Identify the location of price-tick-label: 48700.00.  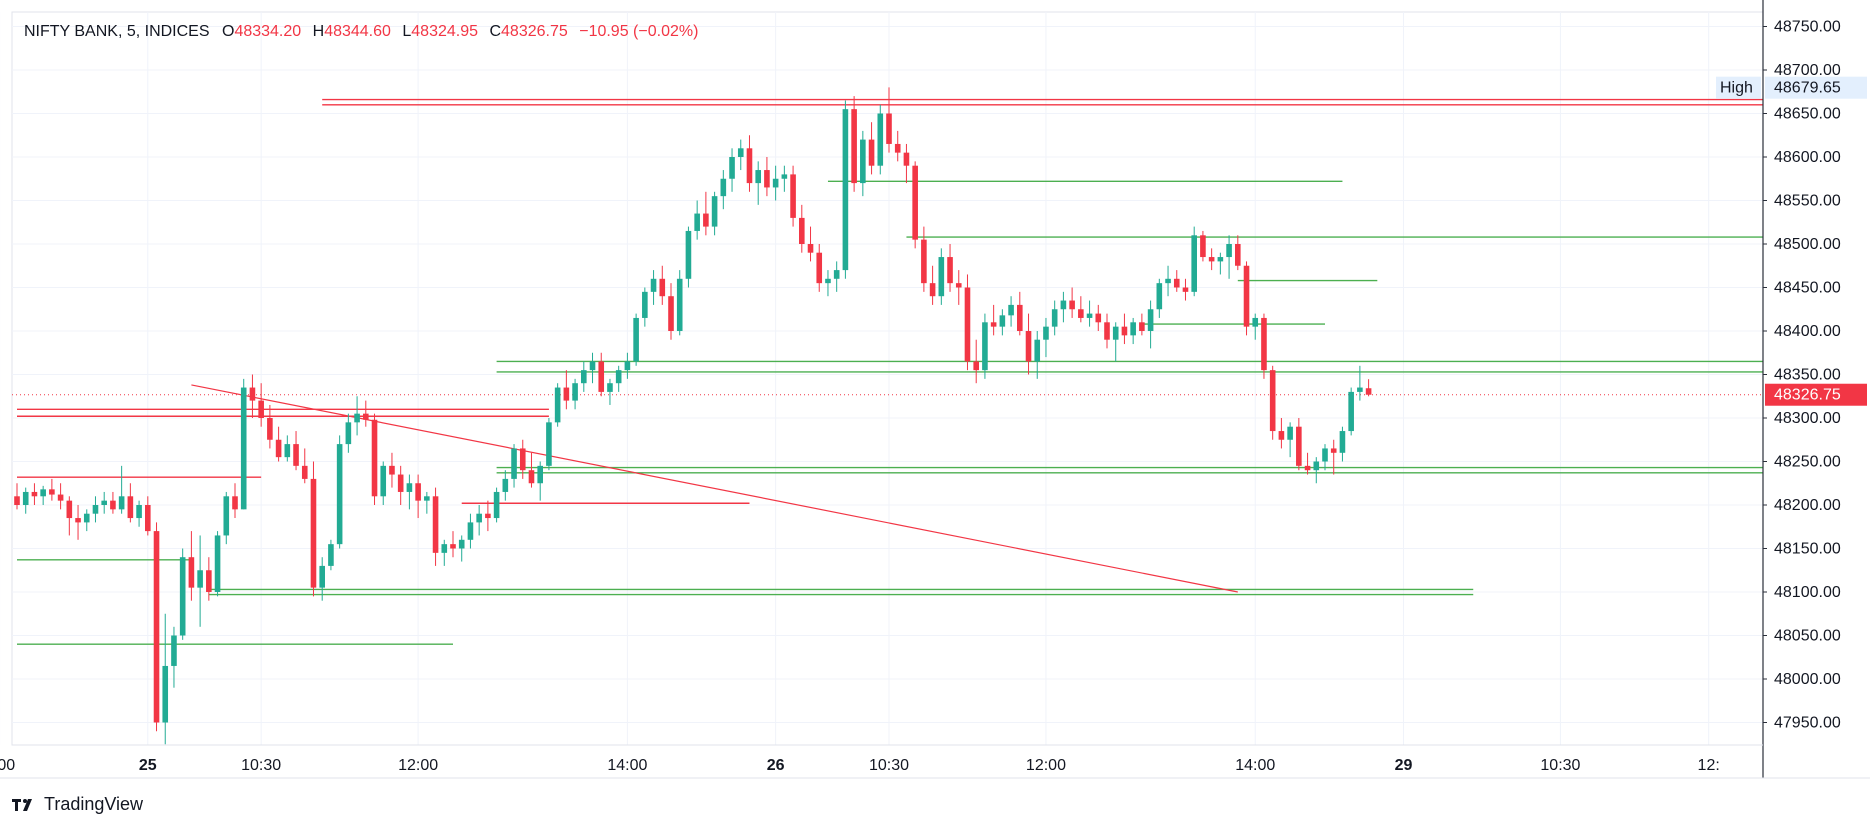
(1807, 70).